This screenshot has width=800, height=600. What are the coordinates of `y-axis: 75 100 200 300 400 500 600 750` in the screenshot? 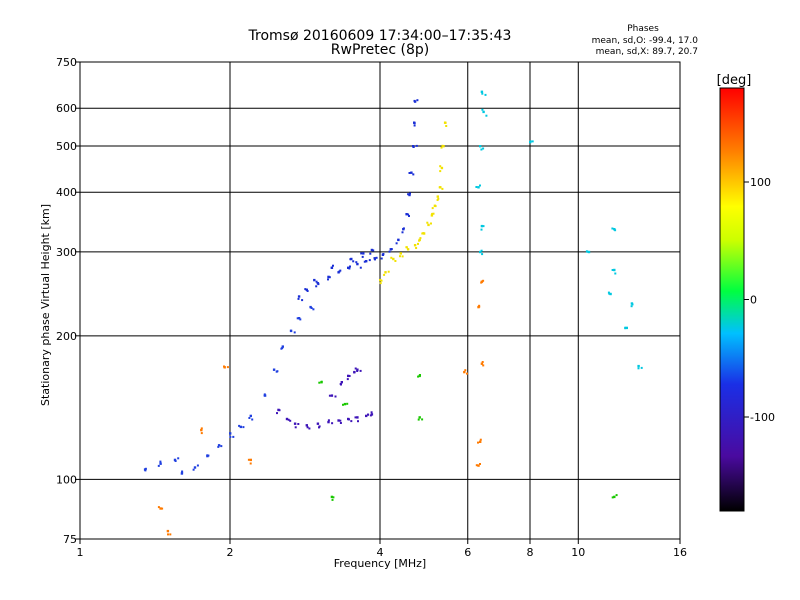 It's located at (68, 301).